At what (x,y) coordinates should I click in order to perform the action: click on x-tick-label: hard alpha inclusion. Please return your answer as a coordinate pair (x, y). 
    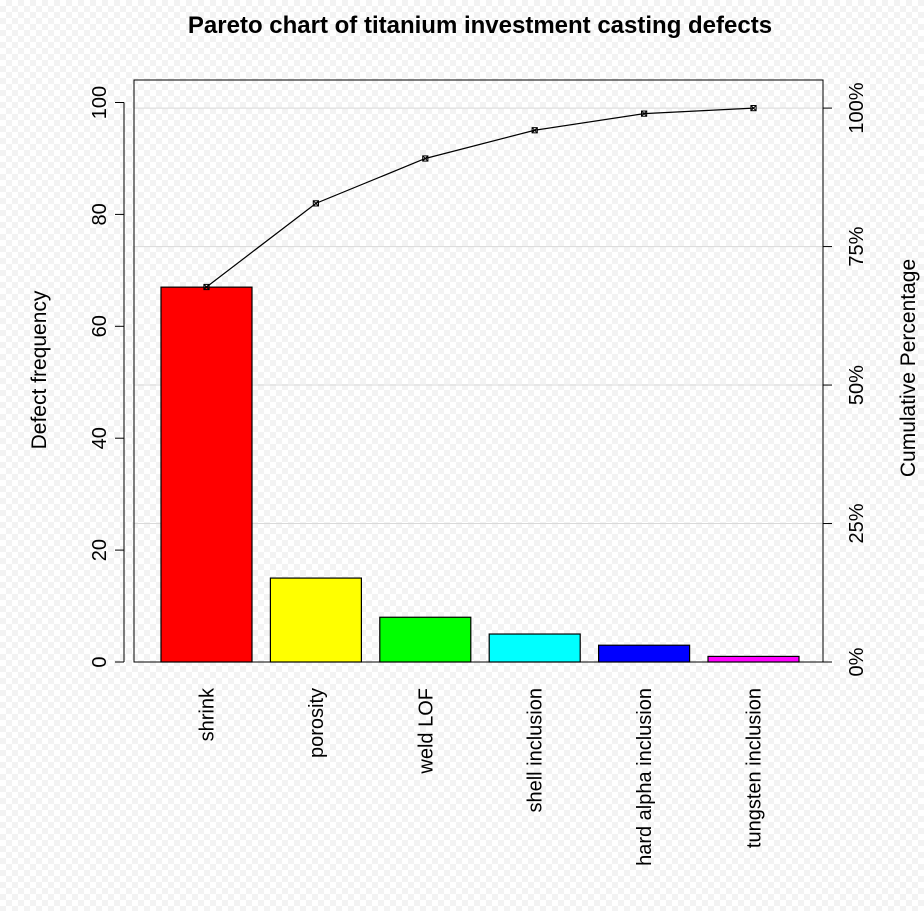
    Looking at the image, I should click on (645, 777).